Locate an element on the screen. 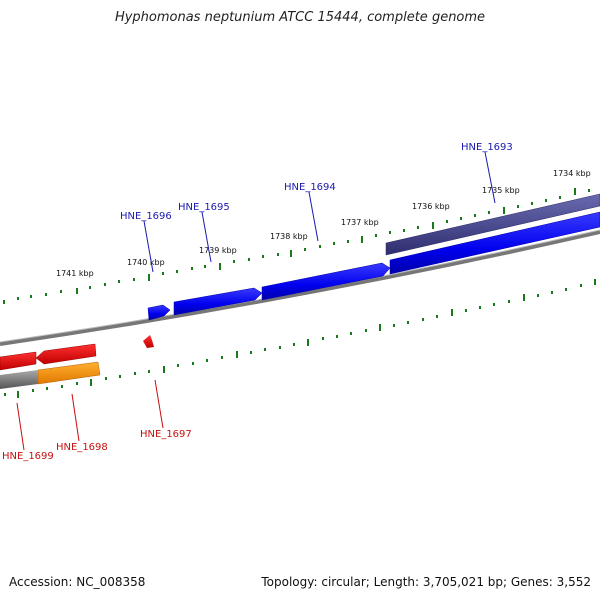 This screenshot has width=600, height=600. gene-label-hne1698: HNE_1698 is located at coordinates (82, 447).